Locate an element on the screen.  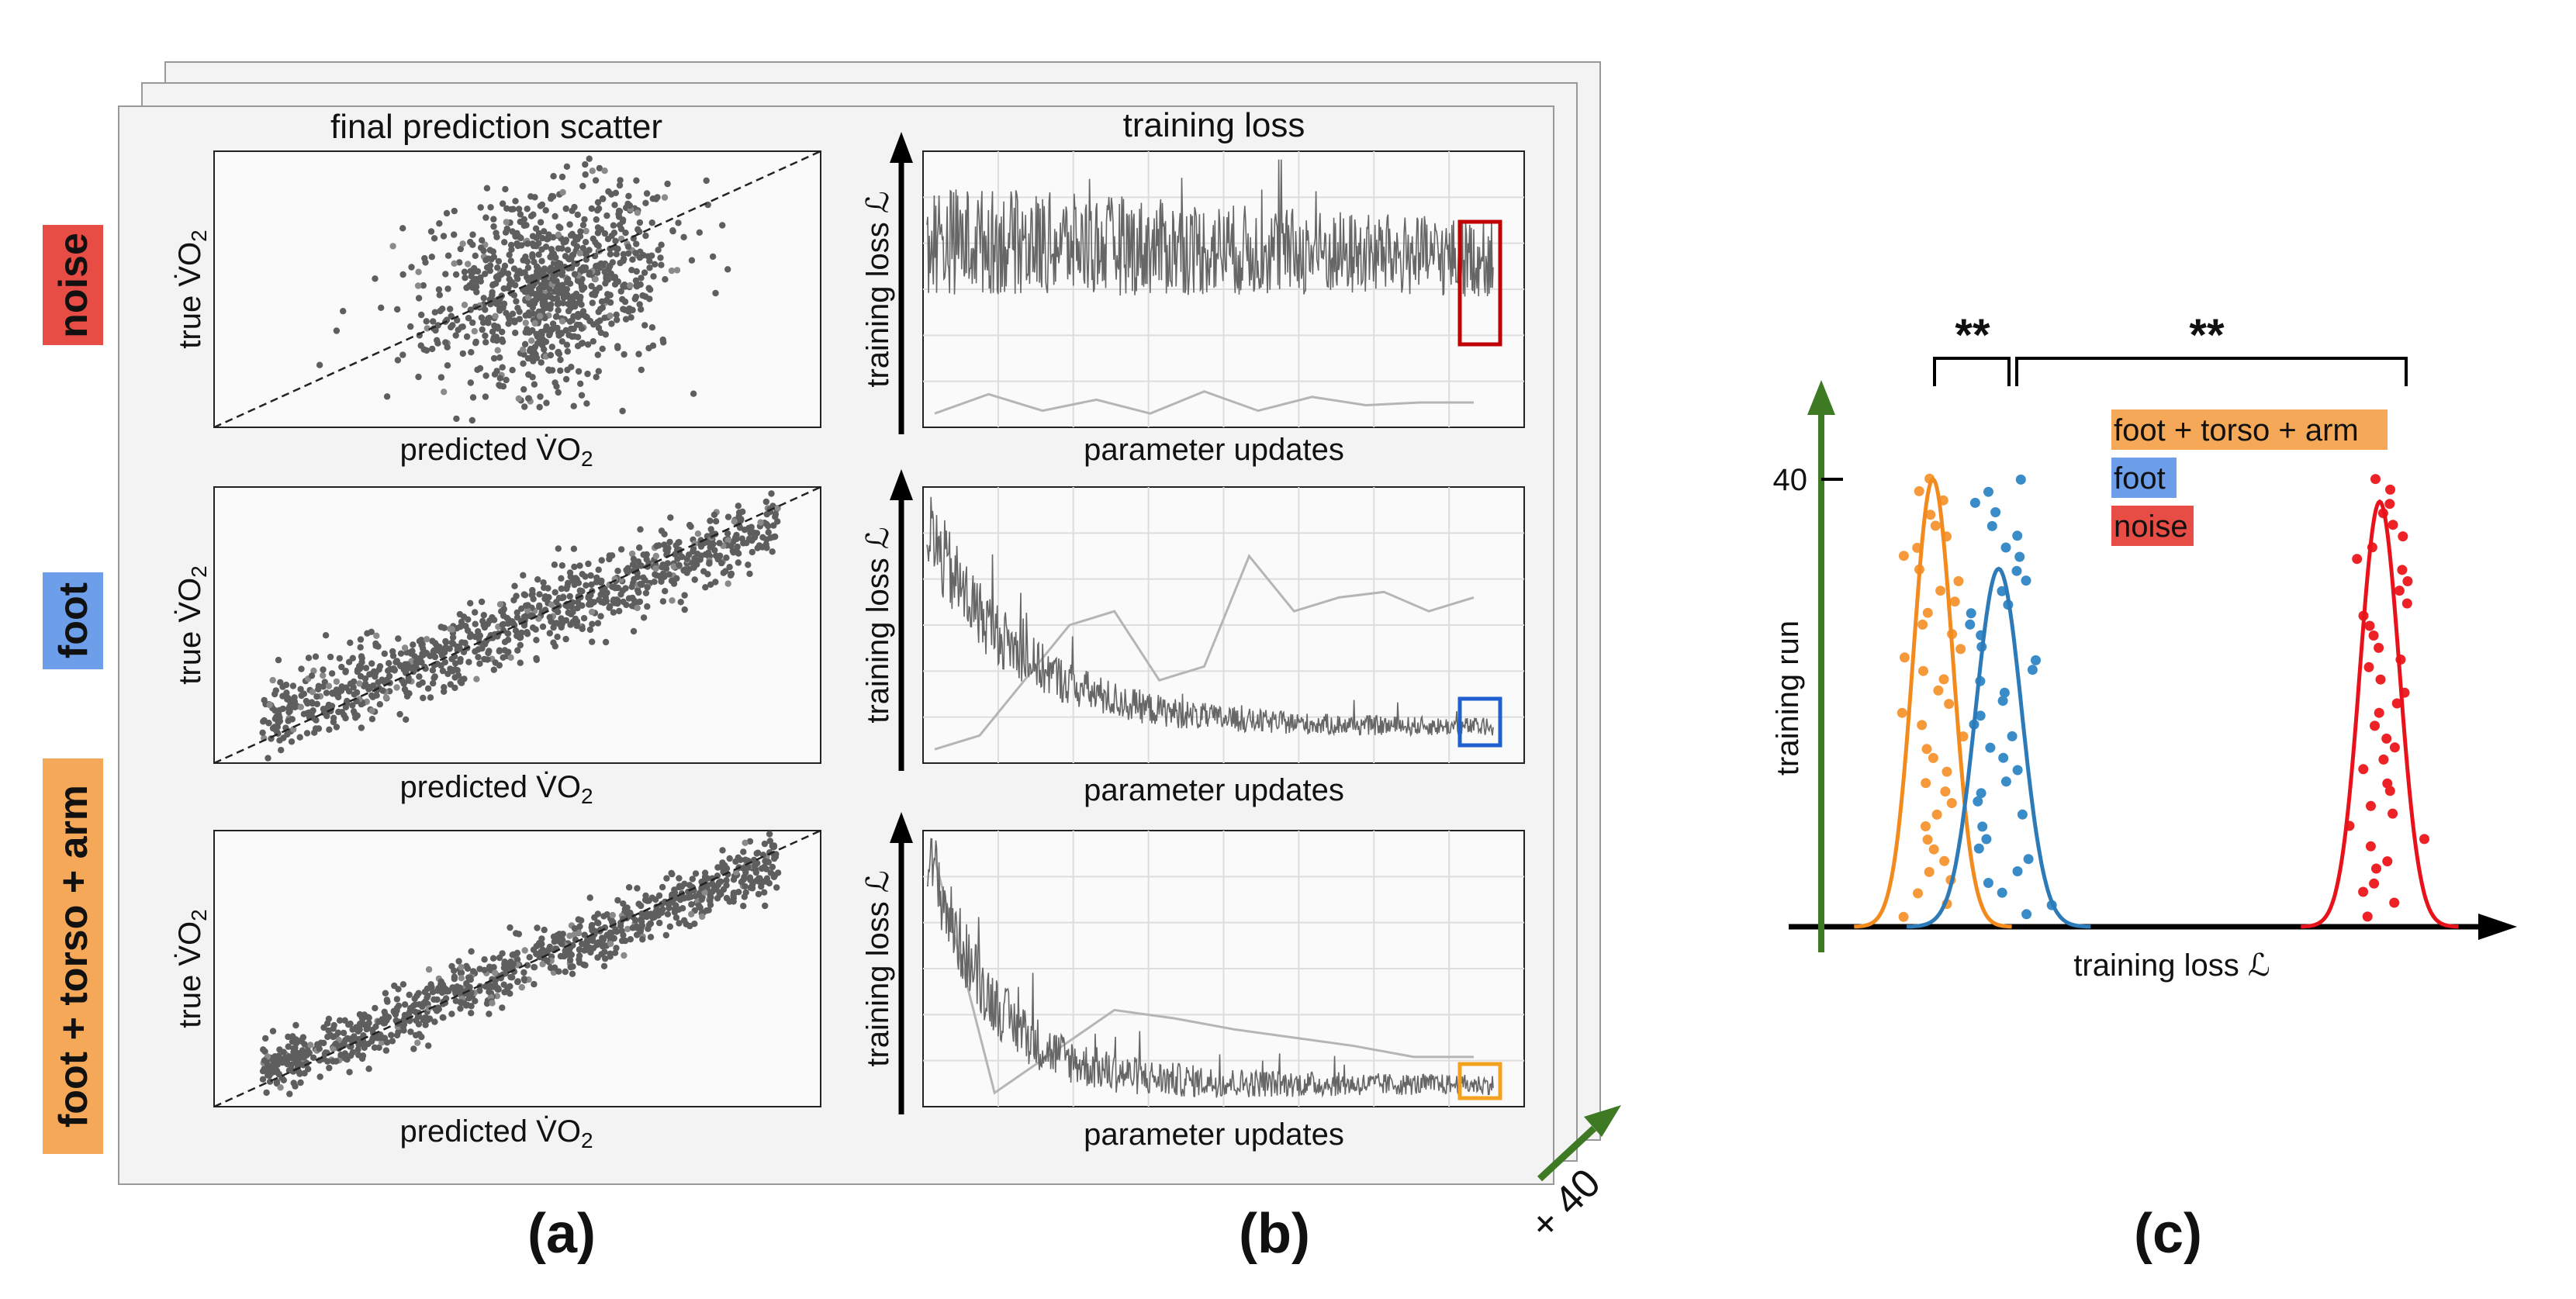
final-loss-box-foot-torso-arm is located at coordinates (1479, 1081).